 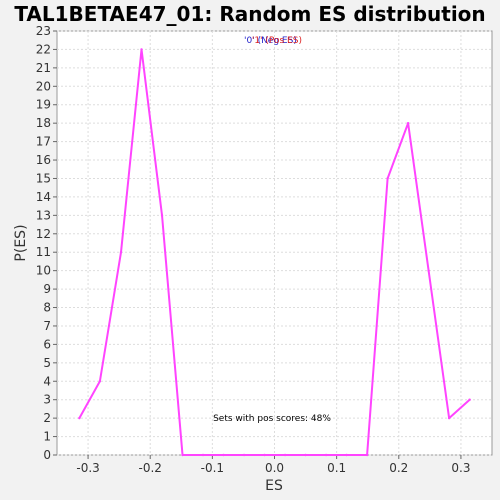 What do you see at coordinates (277, 41) in the screenshot?
I see `legend-entry-pos: '1' (Pos ES)` at bounding box center [277, 41].